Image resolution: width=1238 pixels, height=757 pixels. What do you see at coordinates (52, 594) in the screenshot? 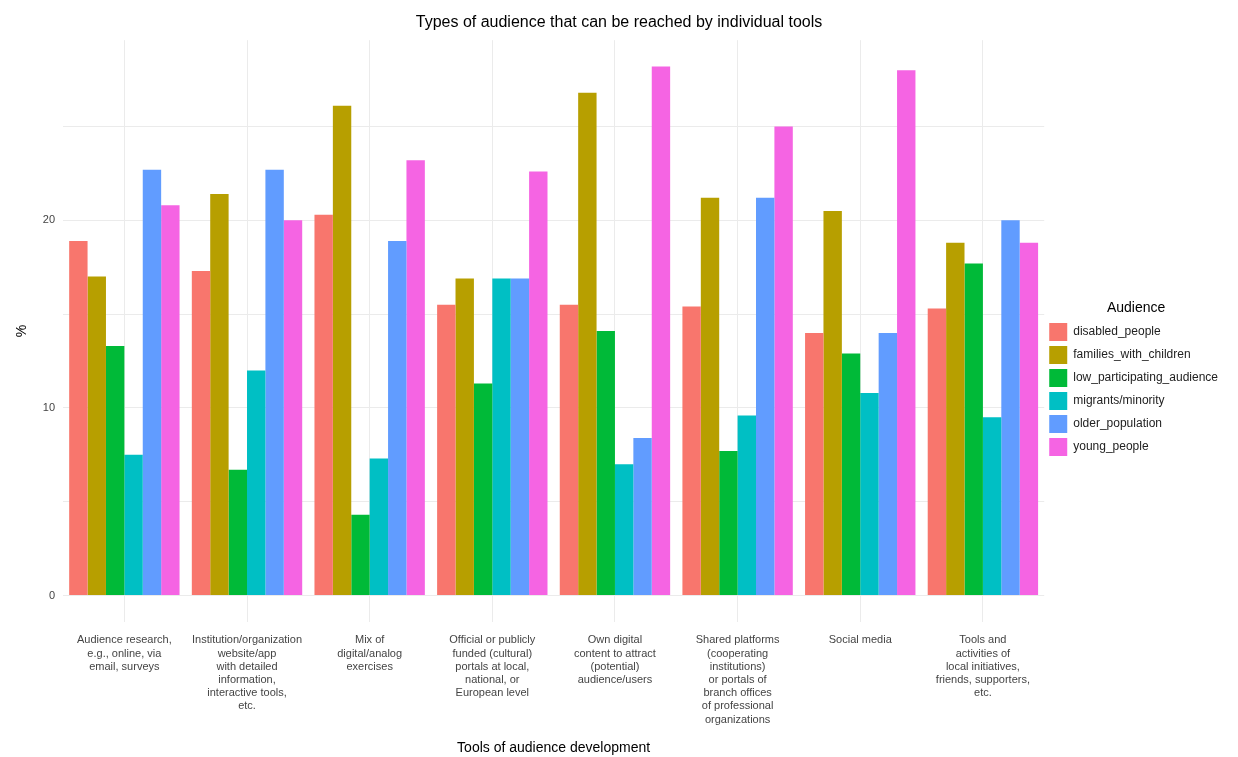
I see `y-tick-label: 0` at bounding box center [52, 594].